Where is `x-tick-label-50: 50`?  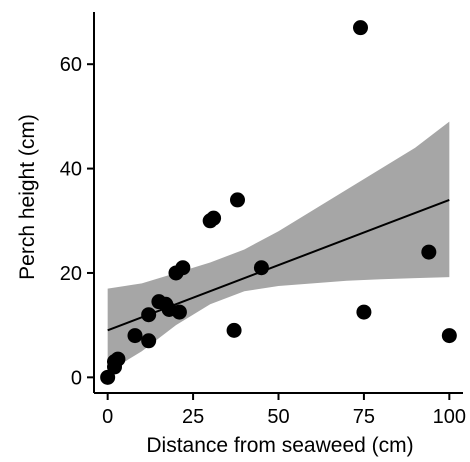
x-tick-label-50: 50 is located at coordinates (278, 417).